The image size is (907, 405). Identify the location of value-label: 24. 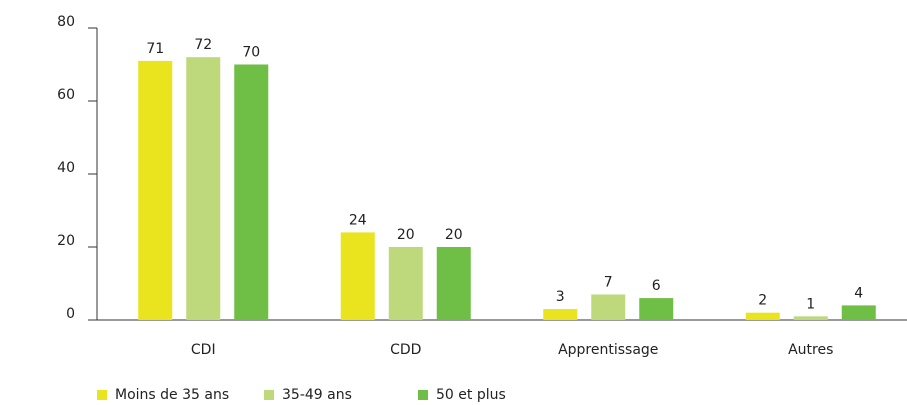
(358, 220).